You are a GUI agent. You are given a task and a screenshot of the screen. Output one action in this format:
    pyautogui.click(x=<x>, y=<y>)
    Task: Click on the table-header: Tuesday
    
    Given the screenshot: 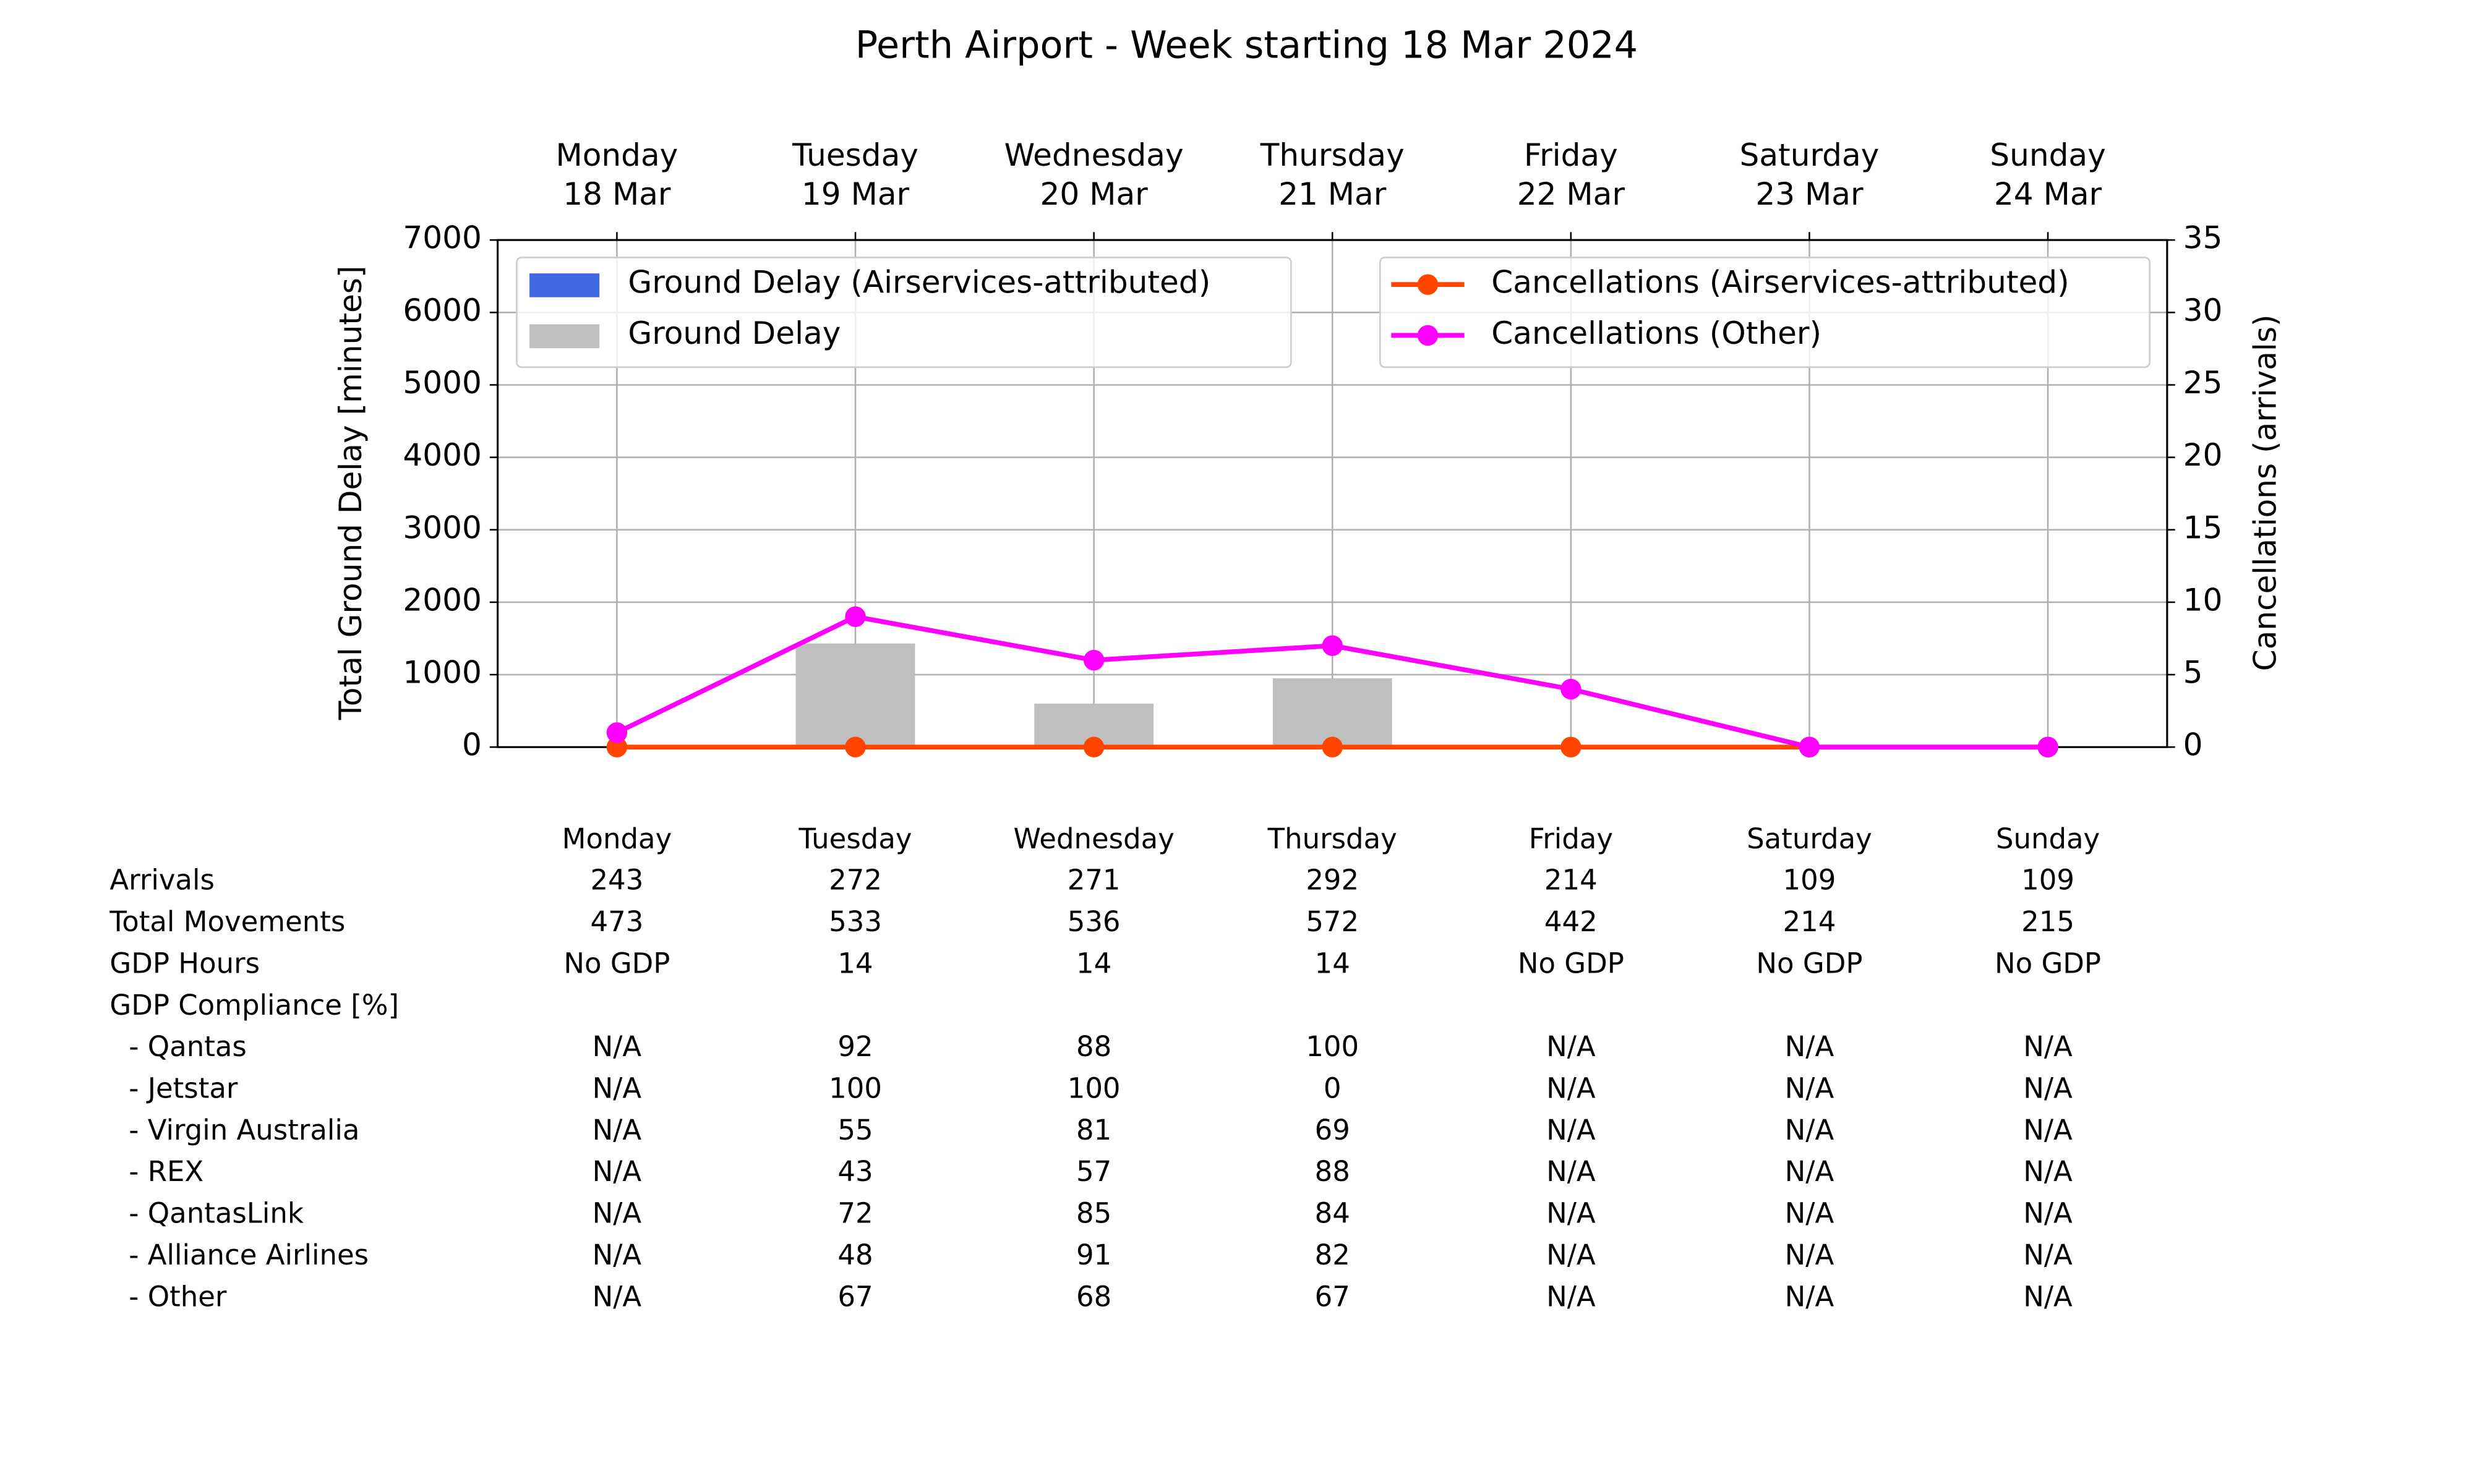 What is the action you would take?
    pyautogui.click(x=855, y=838)
    